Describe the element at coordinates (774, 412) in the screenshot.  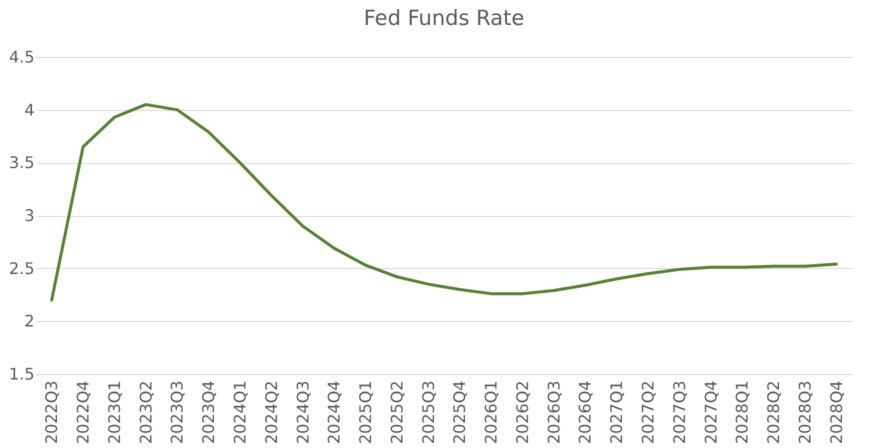
I see `x-tick-label: 2028Q2` at that location.